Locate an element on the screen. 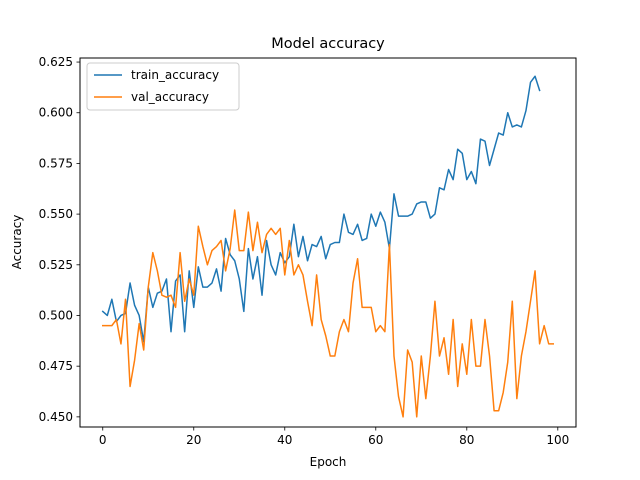 The image size is (640, 480). x-tick-label: 20 is located at coordinates (193, 440).